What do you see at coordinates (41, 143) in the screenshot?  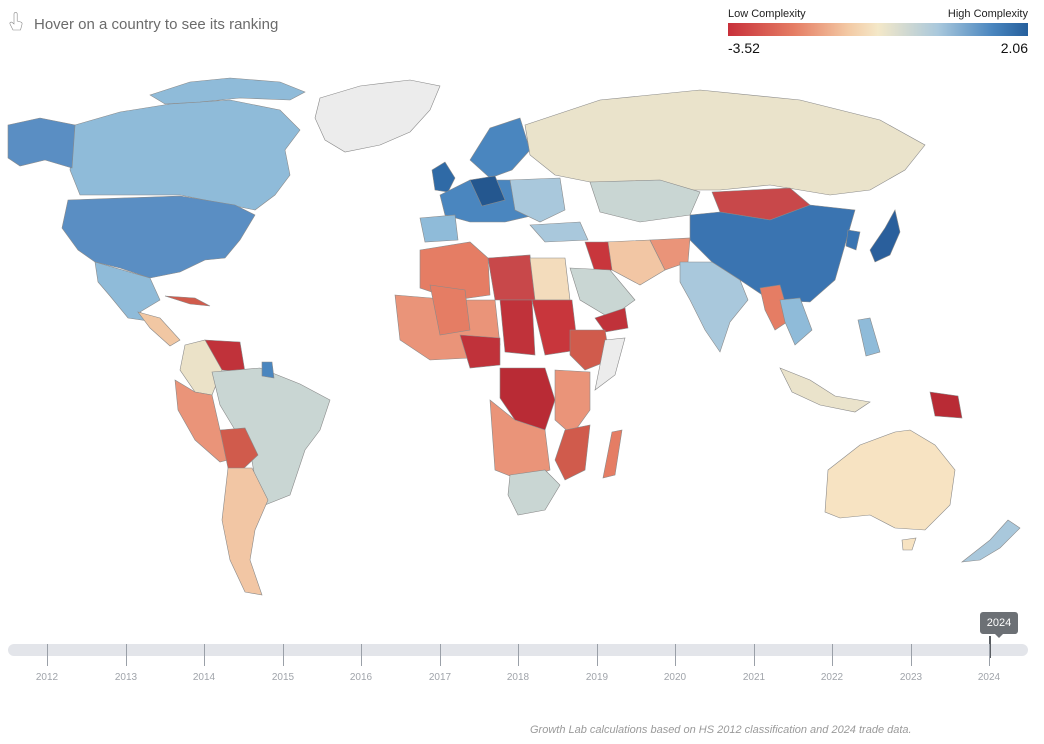 I see `country-alaska` at bounding box center [41, 143].